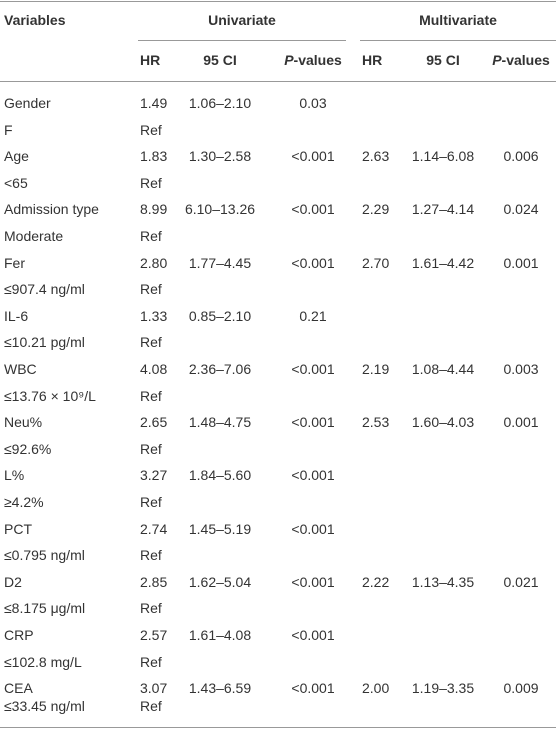  I want to click on variable-cell: D2, so click(13, 581).